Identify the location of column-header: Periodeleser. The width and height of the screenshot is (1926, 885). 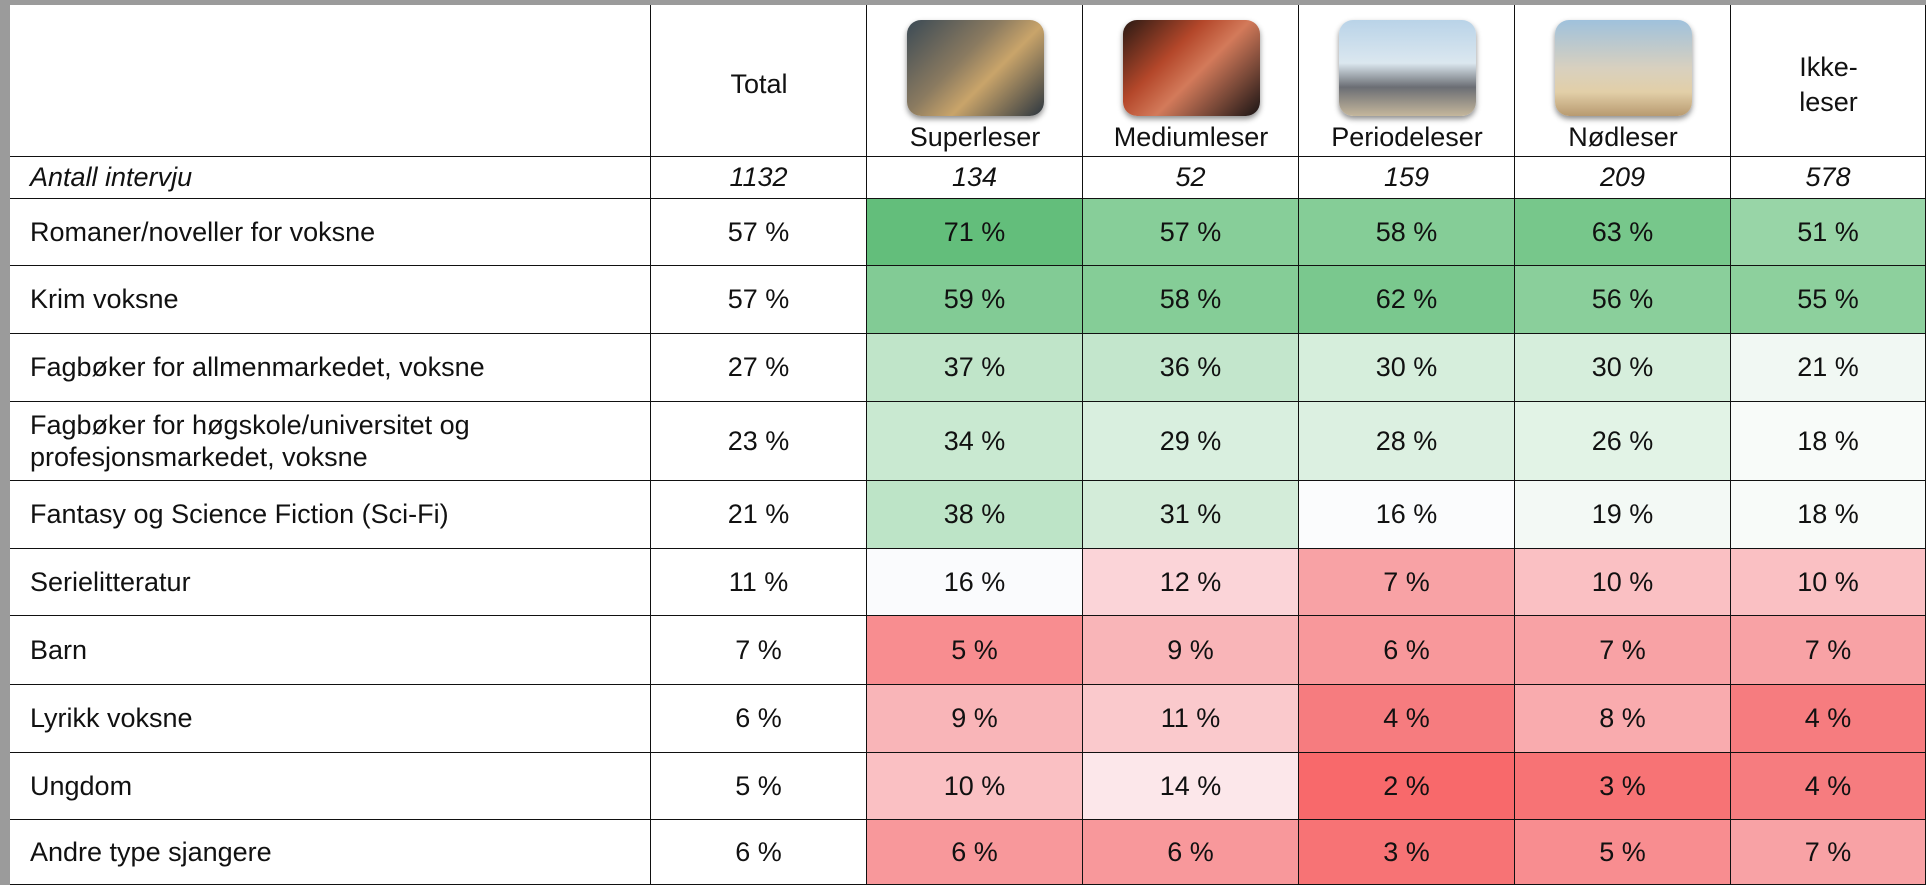
(1407, 137).